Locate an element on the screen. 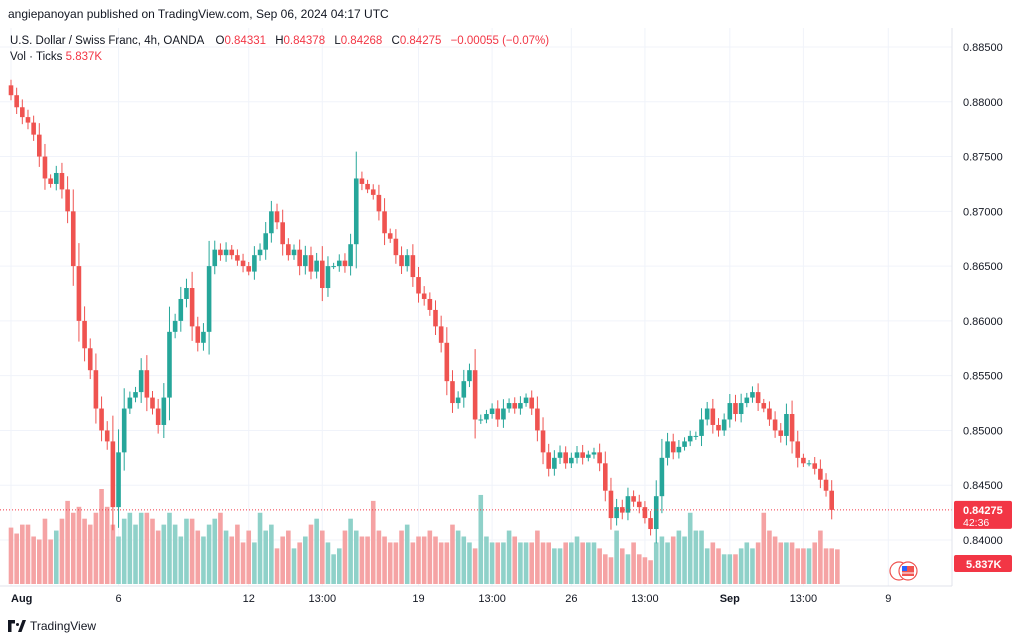 The image size is (1024, 643). legend-volume-label: Vol · Ticks is located at coordinates (36, 57).